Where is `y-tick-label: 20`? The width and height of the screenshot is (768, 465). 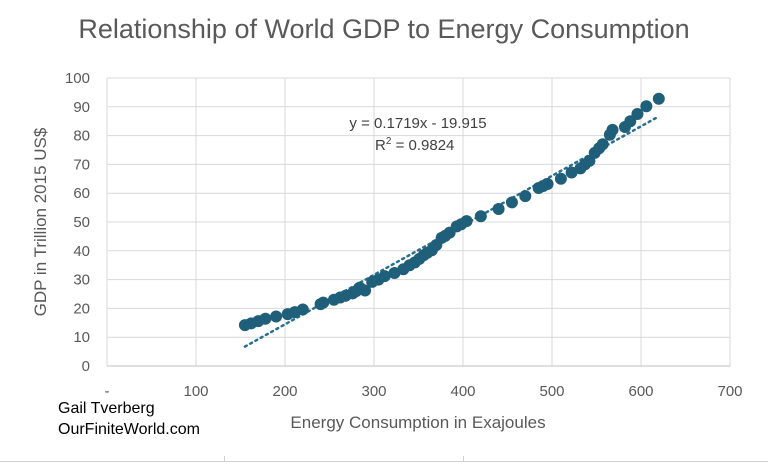 y-tick-label: 20 is located at coordinates (81, 308).